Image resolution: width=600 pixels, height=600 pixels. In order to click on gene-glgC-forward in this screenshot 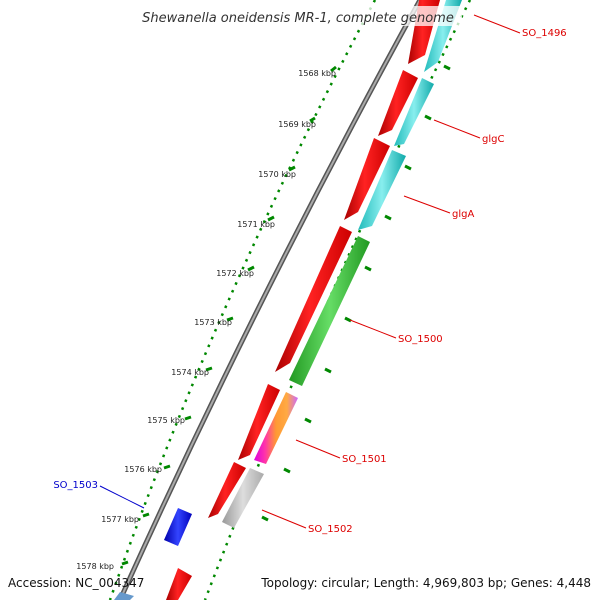, I will do `click(398, 103)`.